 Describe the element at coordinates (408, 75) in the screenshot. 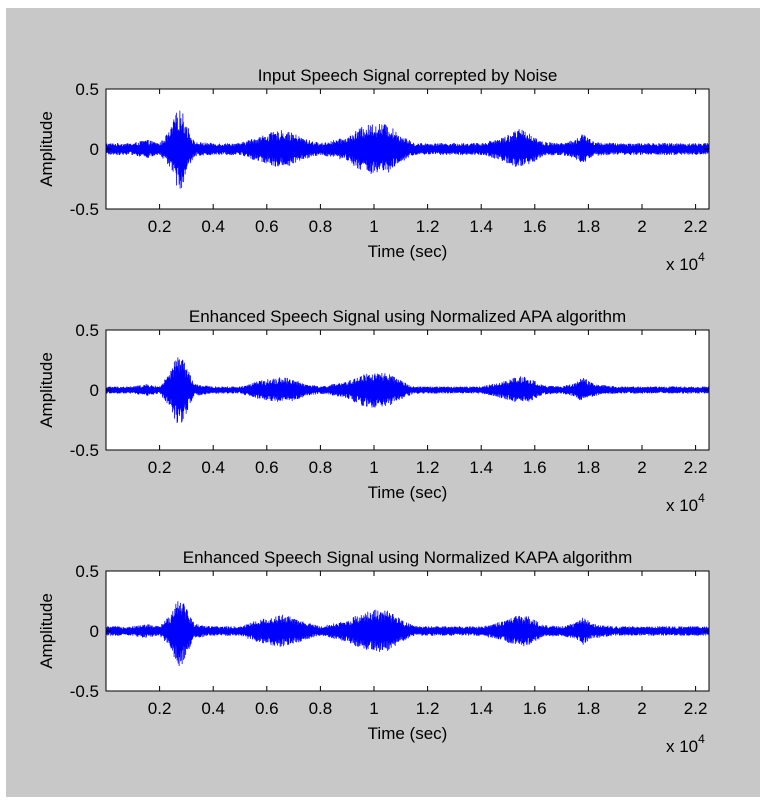

I see `plot-title: Input Speech Signal correpted by Noise` at that location.